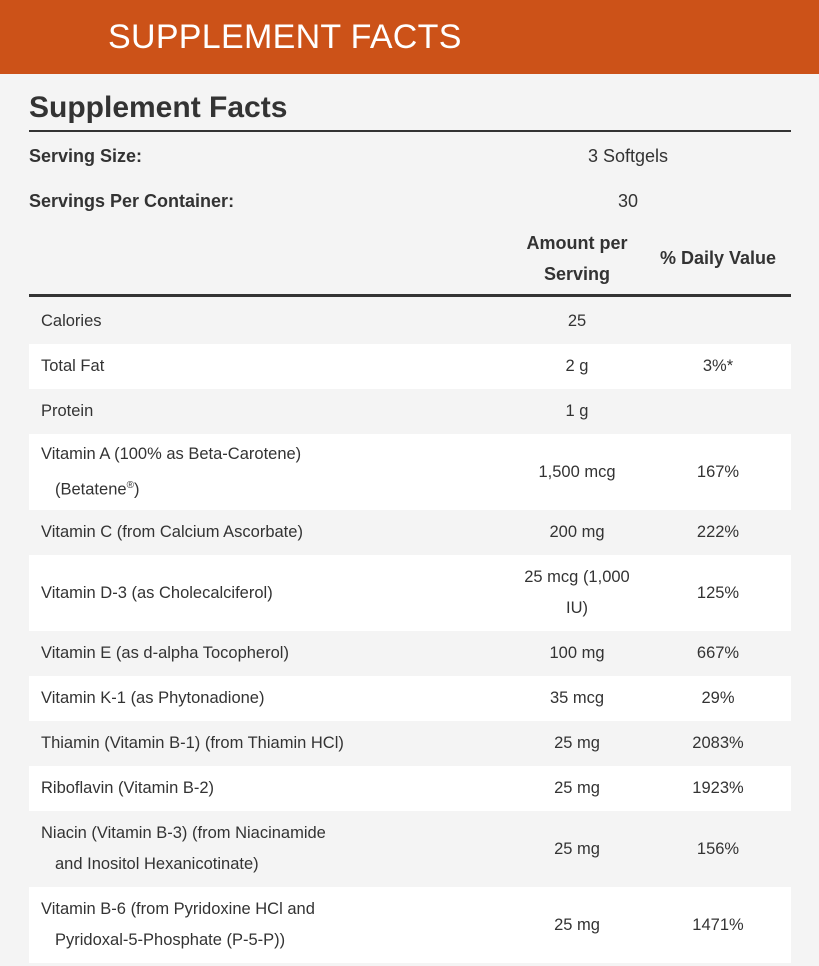 The width and height of the screenshot is (819, 966). Describe the element at coordinates (628, 200) in the screenshot. I see `servings-per-container-value: 30` at that location.